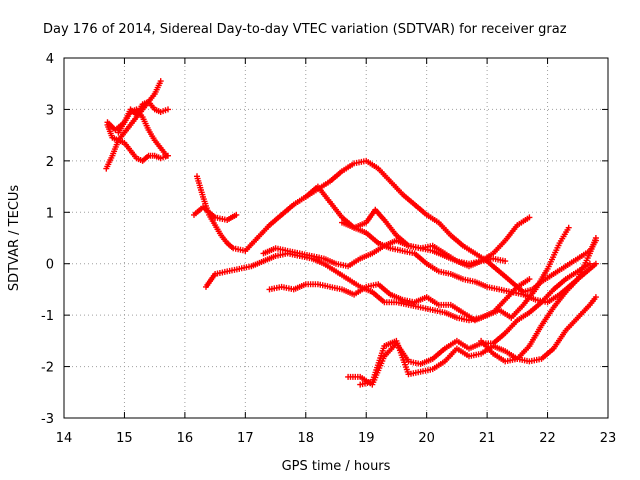  Describe the element at coordinates (47, 368) in the screenshot. I see `y-tick-label: -2` at that location.